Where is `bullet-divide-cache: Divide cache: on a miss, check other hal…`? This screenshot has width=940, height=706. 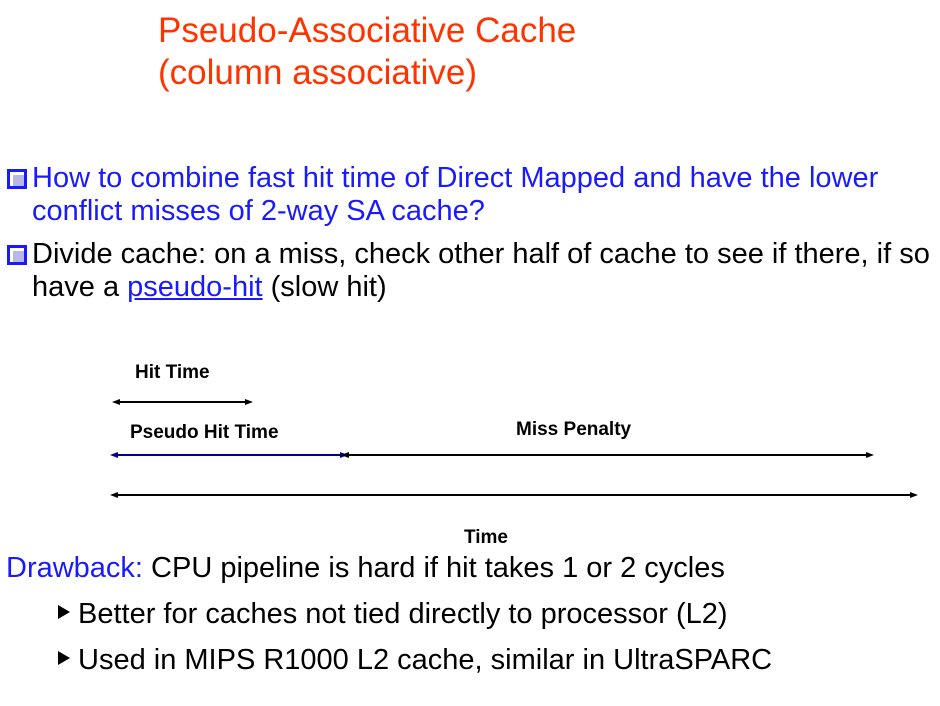
bullet-divide-cache: Divide cache: on a miss, check other hal… is located at coordinates (471, 271).